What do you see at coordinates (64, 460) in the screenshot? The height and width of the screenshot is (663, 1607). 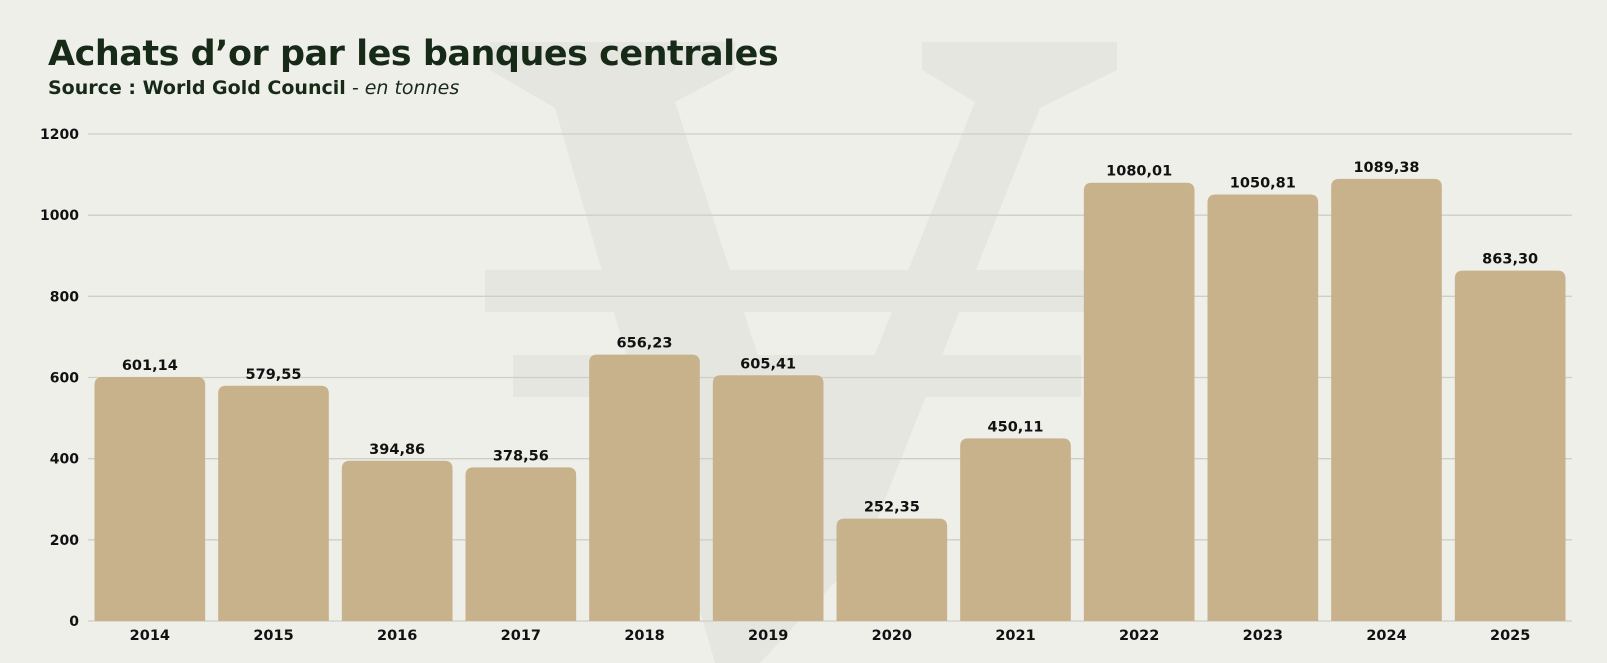 I see `y-tick-label: 400` at bounding box center [64, 460].